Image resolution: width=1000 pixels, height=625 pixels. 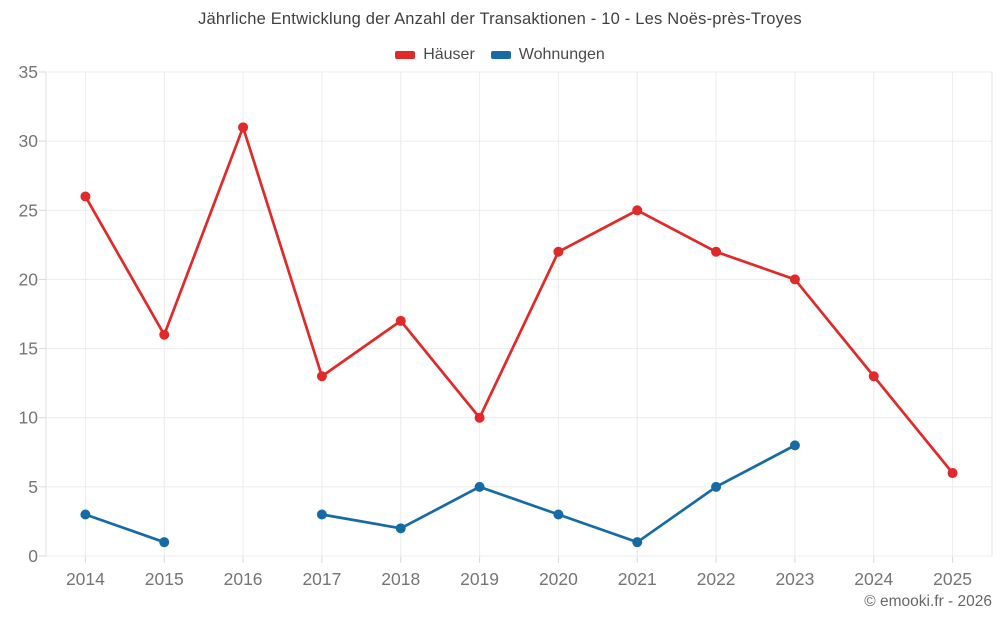 What do you see at coordinates (29, 141) in the screenshot?
I see `y-tick-label: 30` at bounding box center [29, 141].